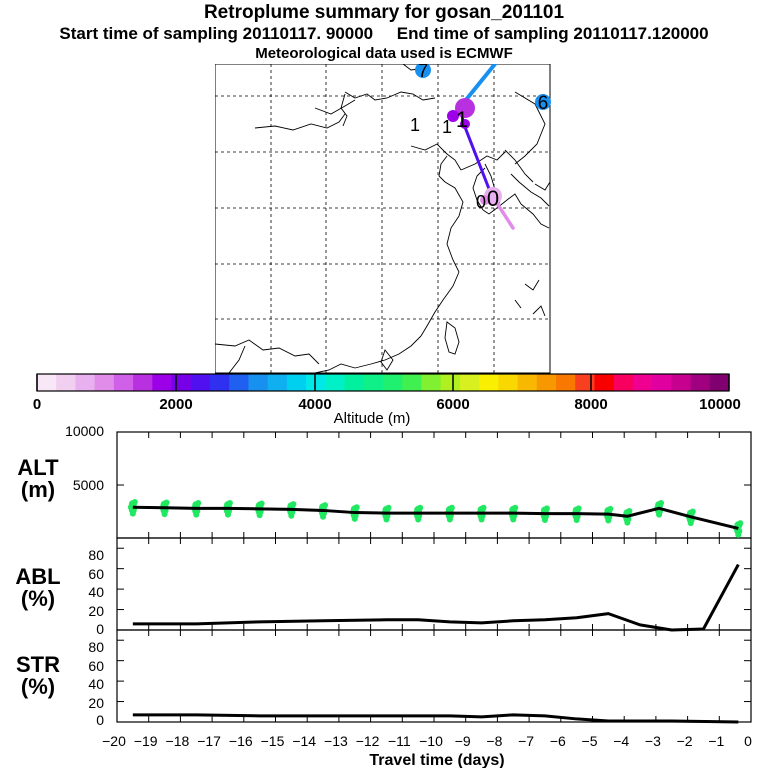 The height and width of the screenshot is (768, 768). I want to click on x-tick-label: −1, so click(716, 741).